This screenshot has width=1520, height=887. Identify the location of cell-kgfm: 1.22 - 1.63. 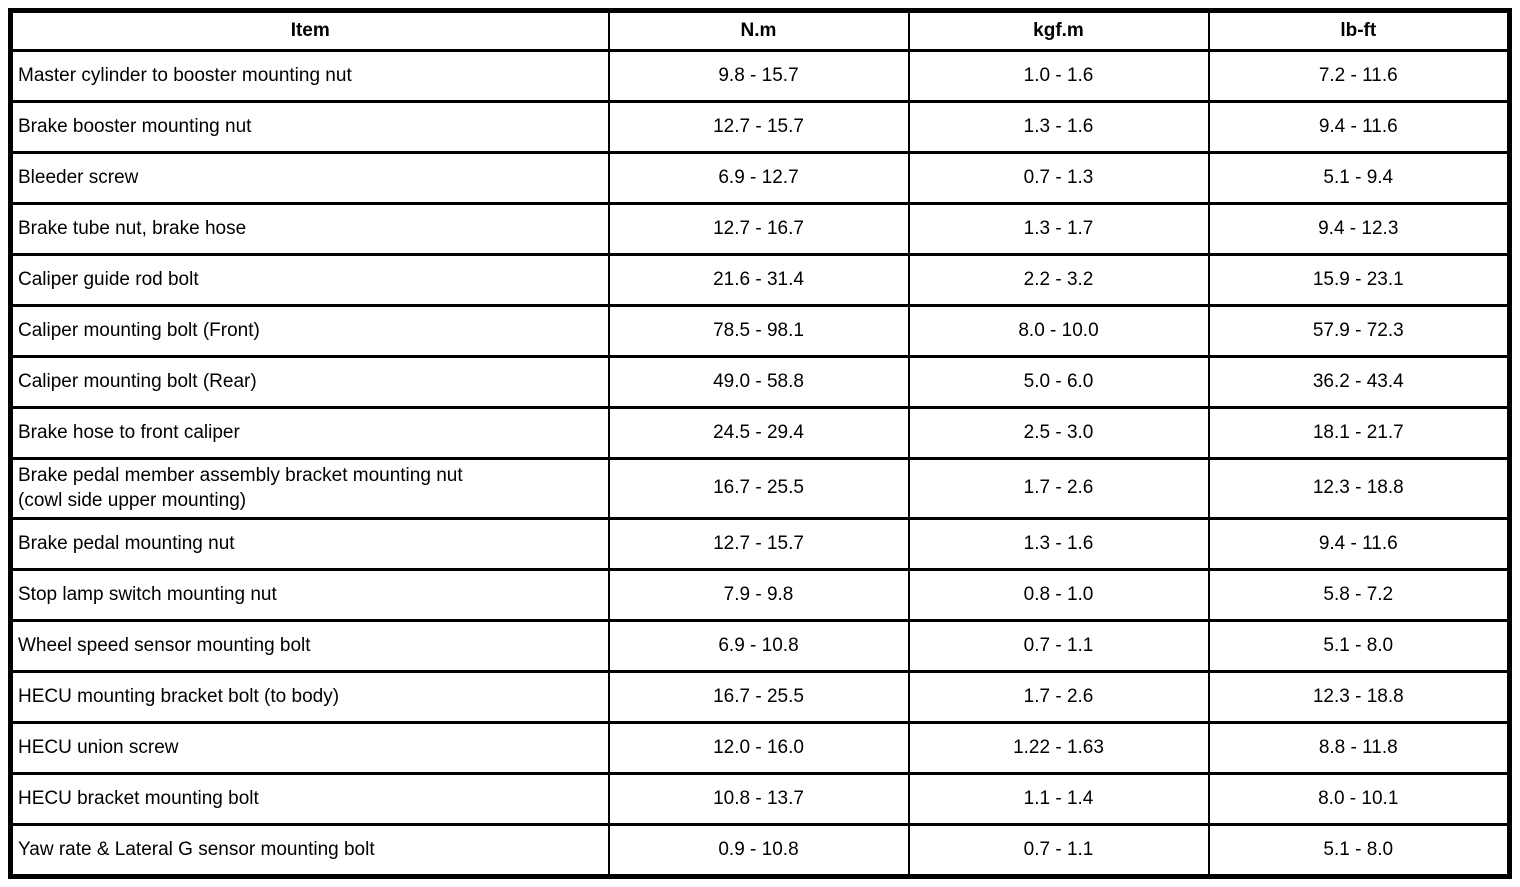
(1058, 748).